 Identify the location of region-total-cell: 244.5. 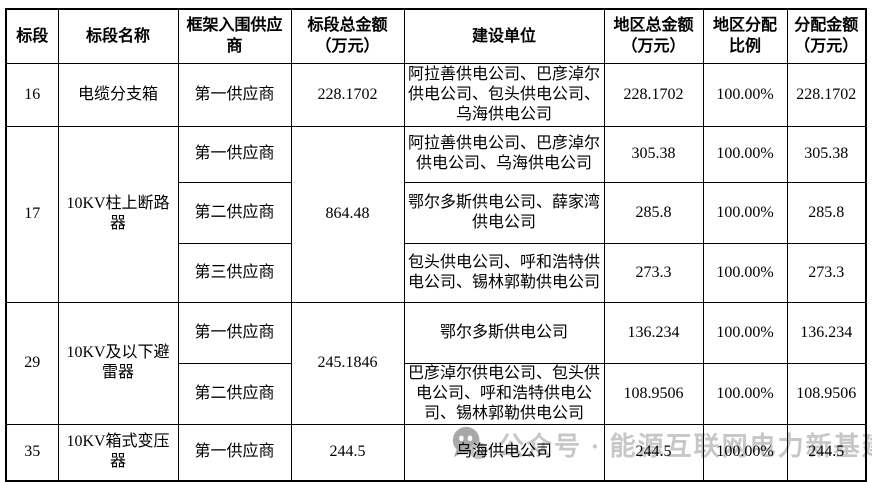
(653, 452).